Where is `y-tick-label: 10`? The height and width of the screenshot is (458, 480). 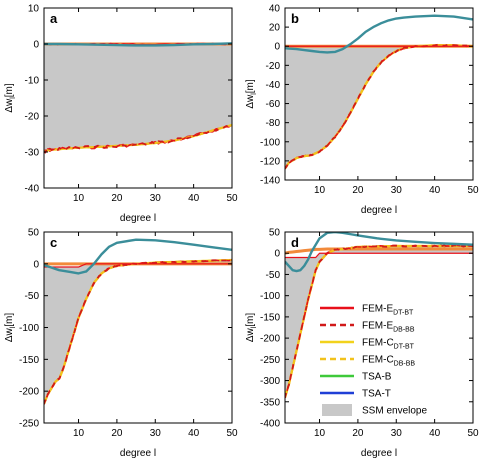
y-tick-label: 10 is located at coordinates (34, 9).